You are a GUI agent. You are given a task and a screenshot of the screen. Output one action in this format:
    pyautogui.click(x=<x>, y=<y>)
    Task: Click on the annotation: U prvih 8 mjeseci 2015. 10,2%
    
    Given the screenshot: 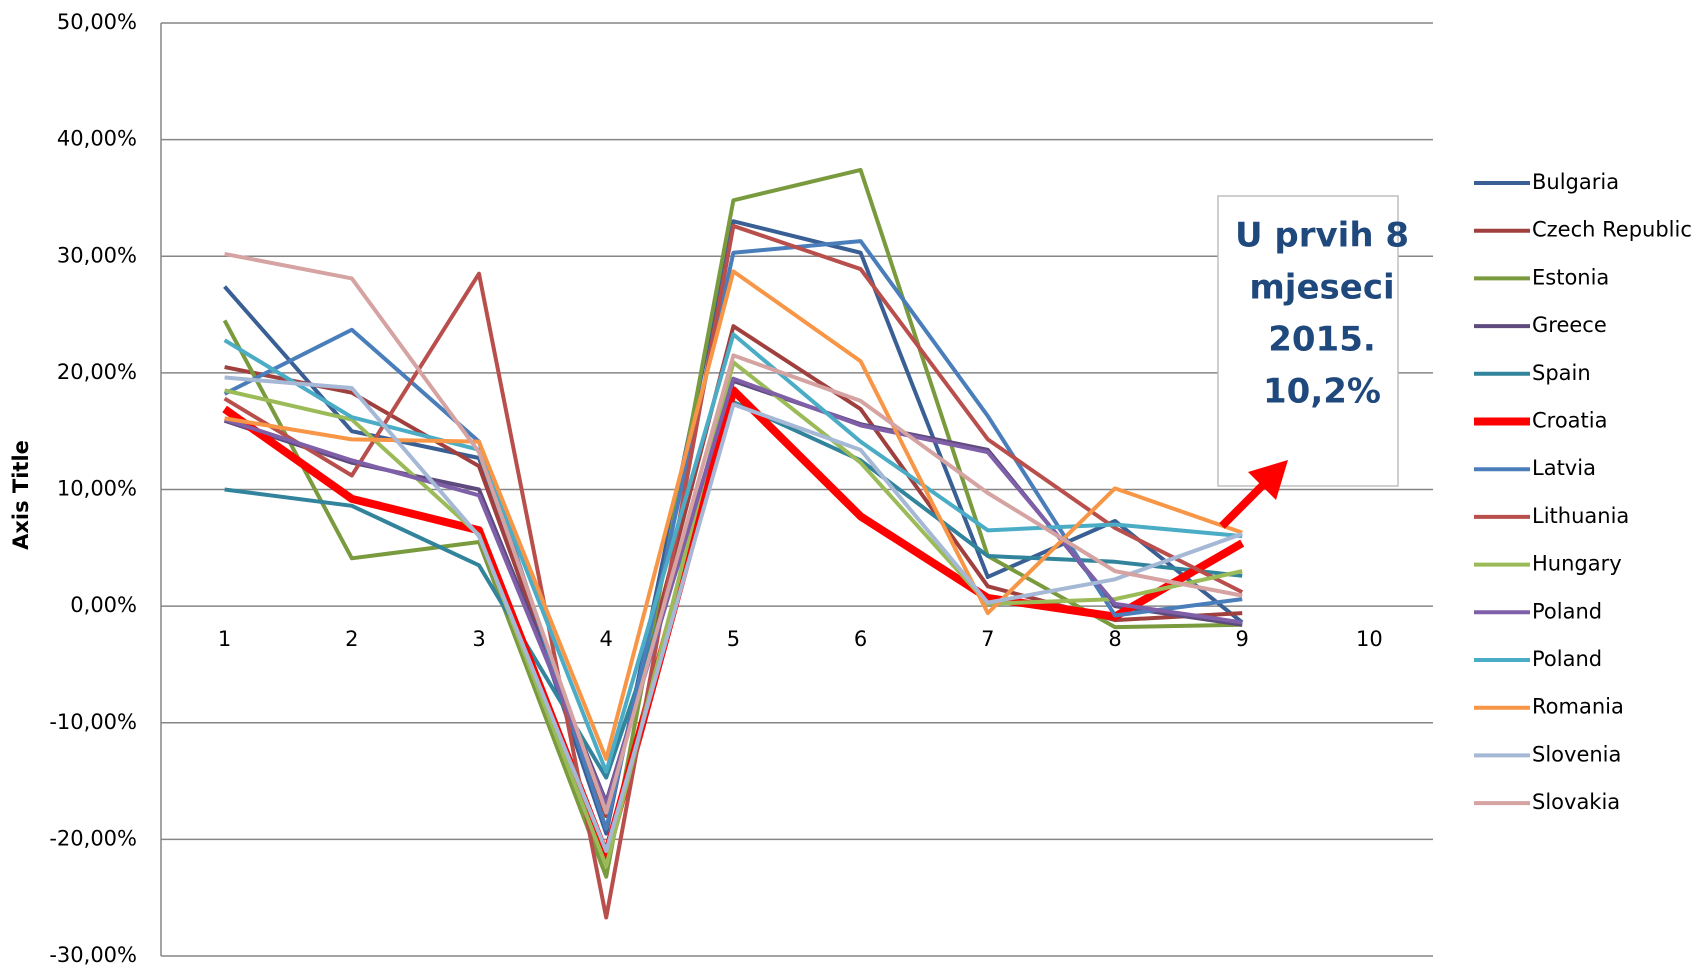 What is the action you would take?
    pyautogui.click(x=1322, y=314)
    